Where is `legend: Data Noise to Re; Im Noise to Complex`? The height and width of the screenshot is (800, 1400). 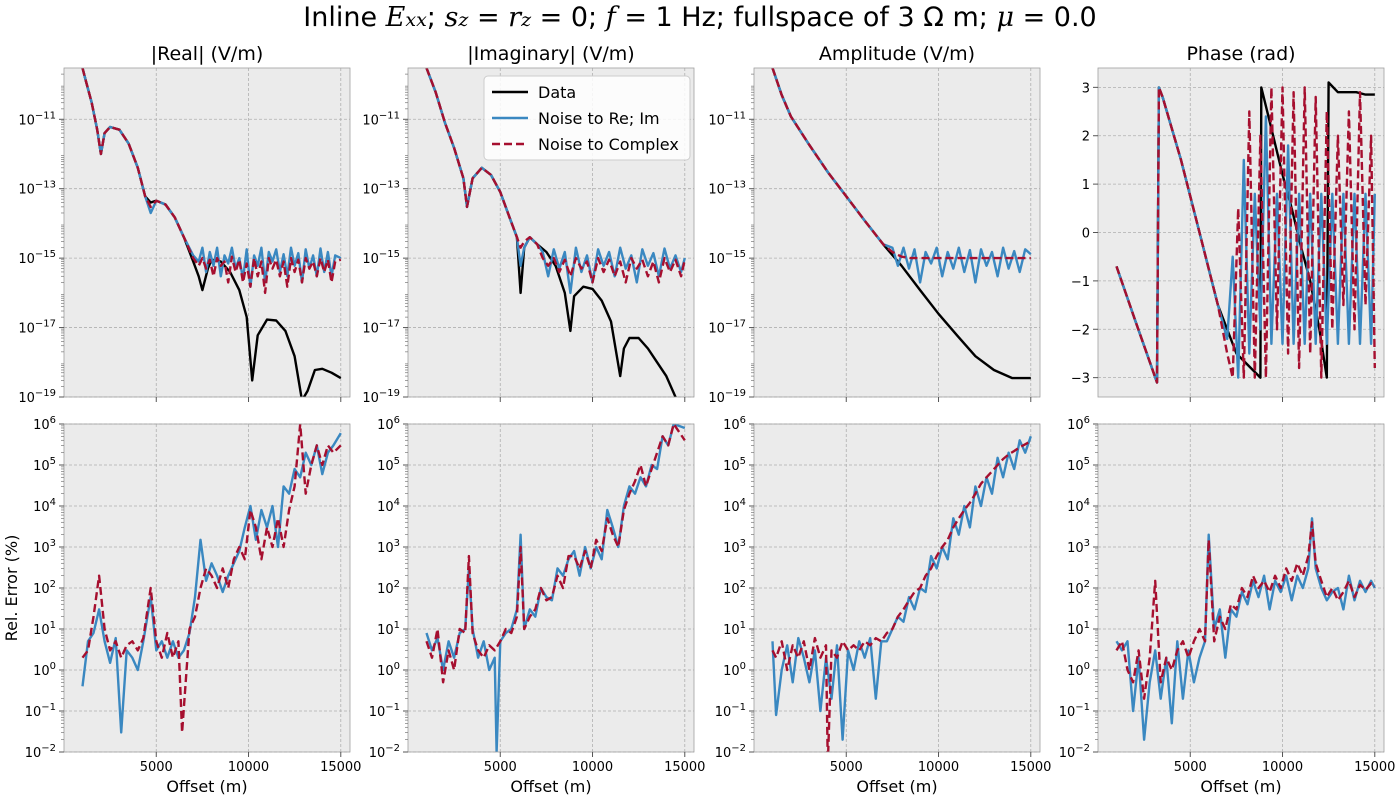
legend: Data Noise to Re; Im Noise to Complex is located at coordinates (587, 118).